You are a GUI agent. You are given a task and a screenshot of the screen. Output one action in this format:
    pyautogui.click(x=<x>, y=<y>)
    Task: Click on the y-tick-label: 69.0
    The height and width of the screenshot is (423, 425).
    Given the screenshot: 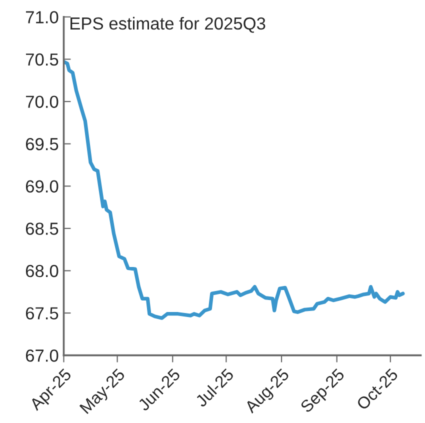 What is the action you would take?
    pyautogui.click(x=42, y=186)
    